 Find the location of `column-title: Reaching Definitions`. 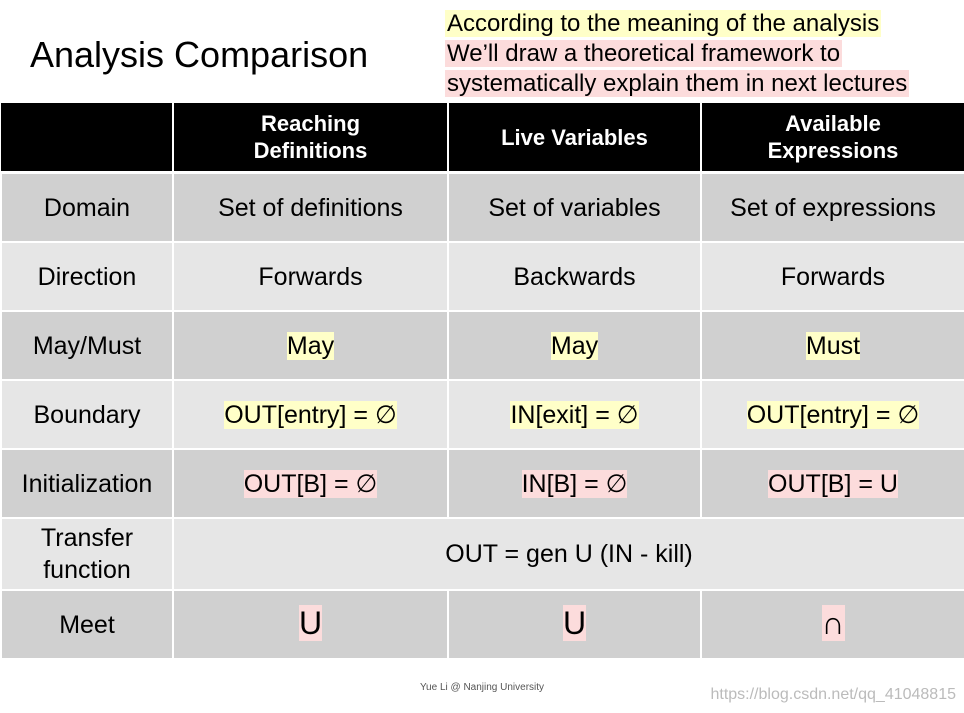

column-title: Reaching Definitions is located at coordinates (310, 137).